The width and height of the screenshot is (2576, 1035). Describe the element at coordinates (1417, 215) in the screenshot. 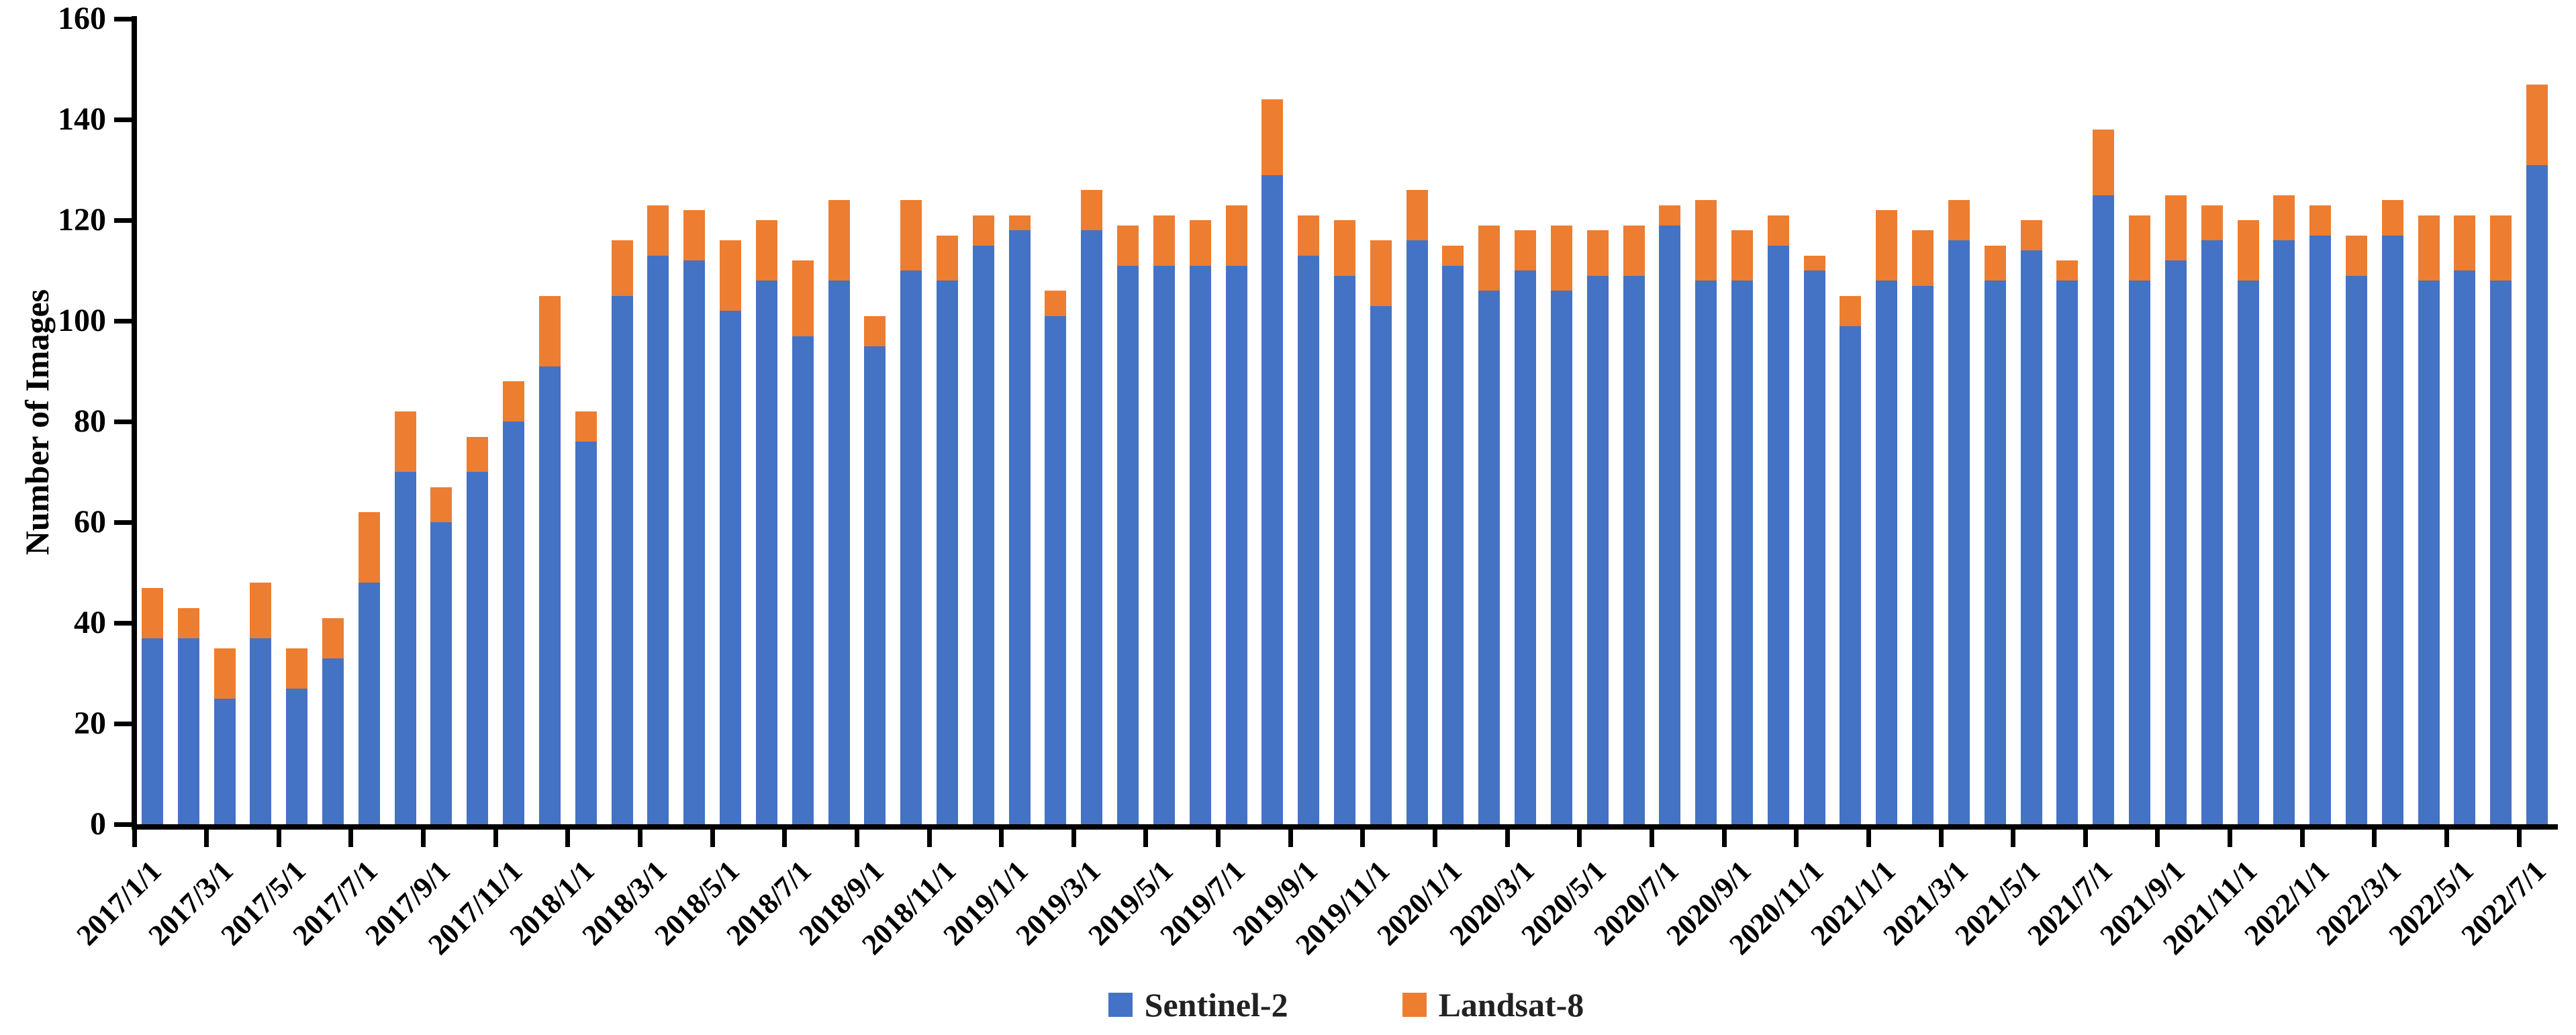

I see `bar-landsat-8-2019/12` at that location.